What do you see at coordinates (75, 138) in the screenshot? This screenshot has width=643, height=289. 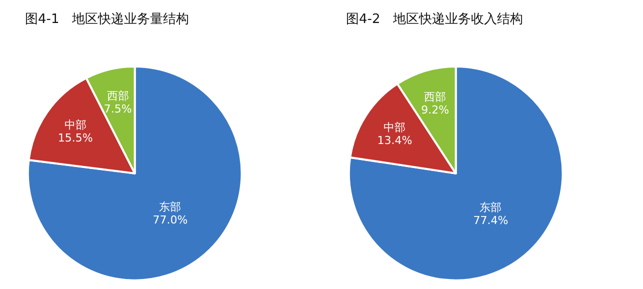 I see `data-label: 15.5%` at bounding box center [75, 138].